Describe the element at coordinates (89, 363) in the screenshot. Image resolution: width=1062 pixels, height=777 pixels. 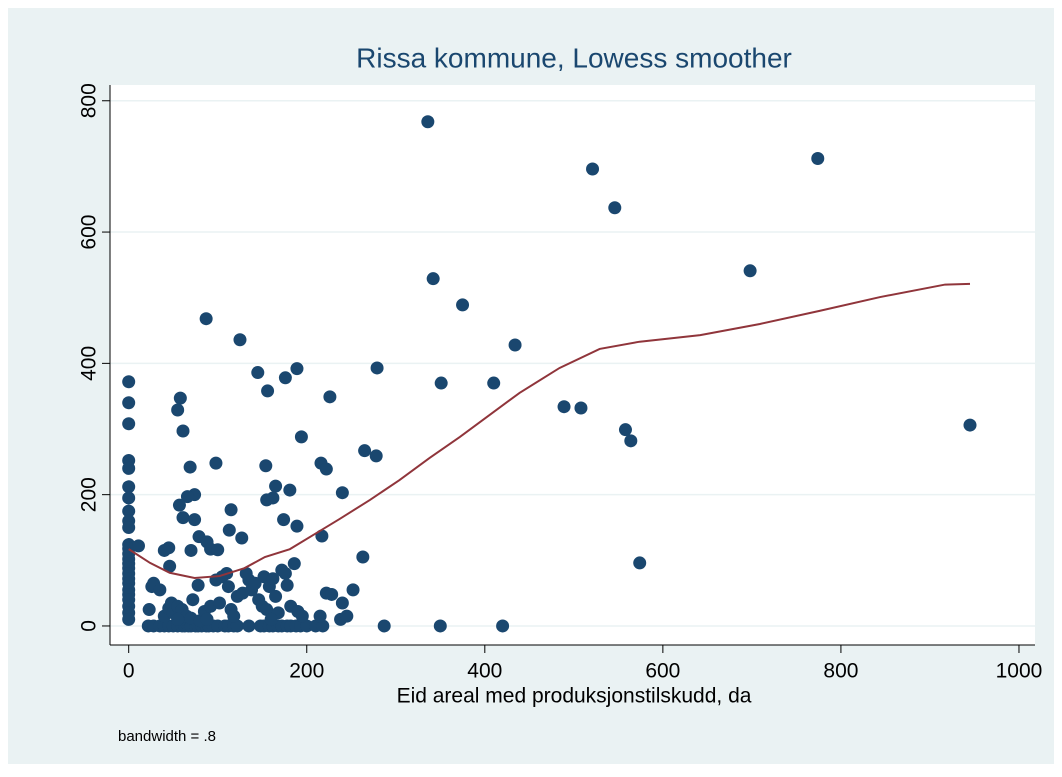
I see `y-tick-label: 400` at that location.